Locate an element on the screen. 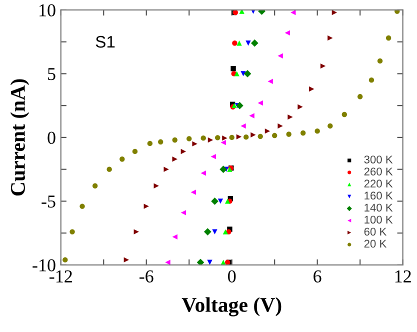 Image resolution: width=417 pixels, height=332 pixels. legend-label: 100 K is located at coordinates (378, 220).